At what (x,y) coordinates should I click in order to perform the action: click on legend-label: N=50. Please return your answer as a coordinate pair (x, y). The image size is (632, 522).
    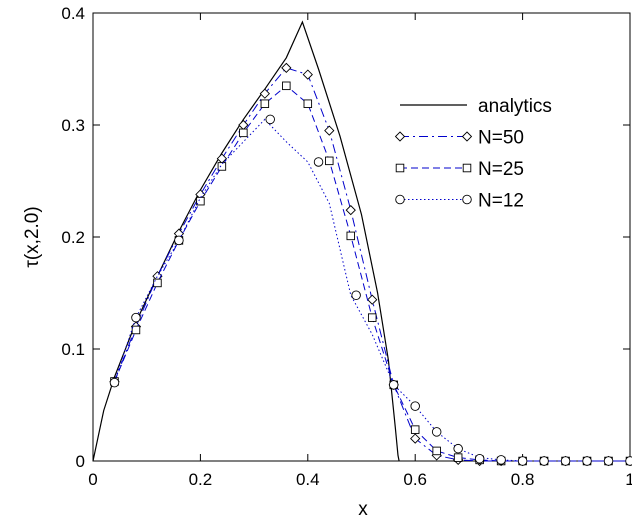
    Looking at the image, I should click on (501, 138).